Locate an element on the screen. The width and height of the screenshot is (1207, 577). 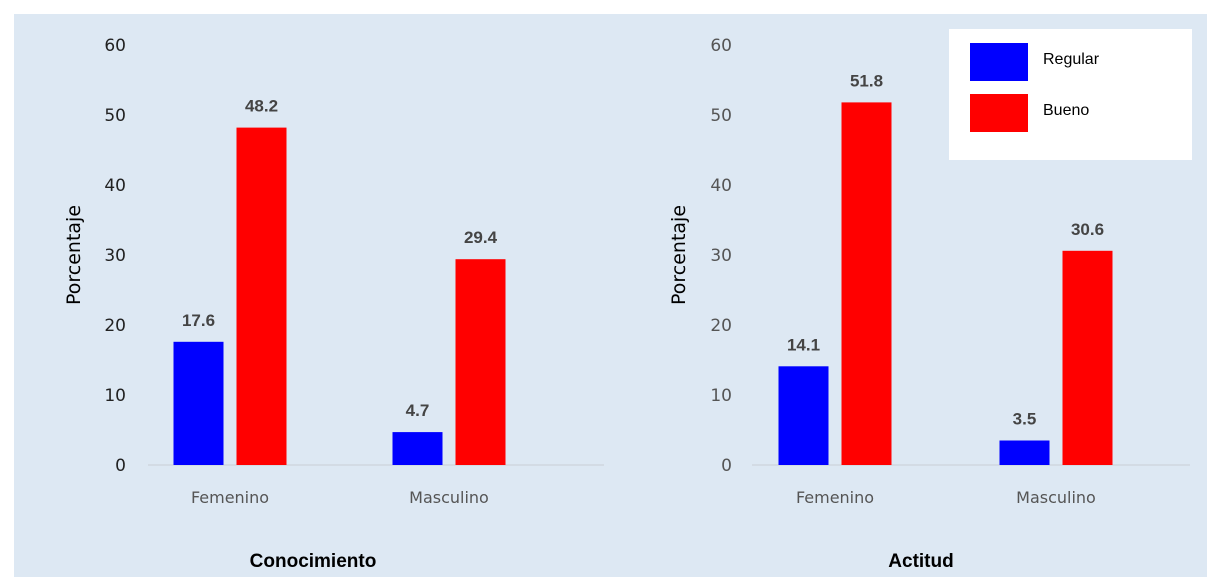
legend-swatch-bueno is located at coordinates (999, 113).